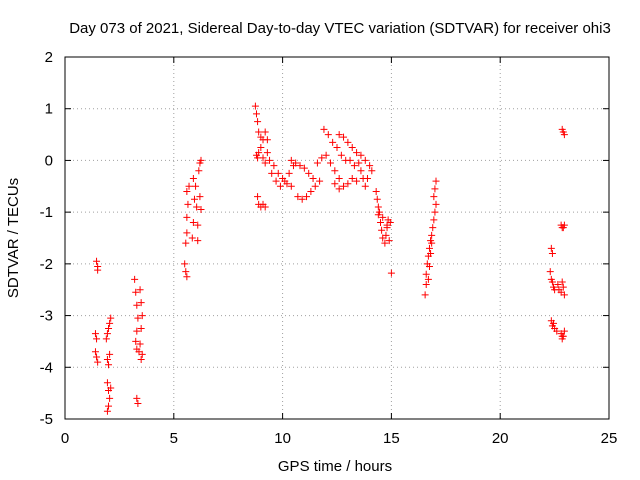  What do you see at coordinates (46, 212) in the screenshot?
I see `y-tick-label: -1` at bounding box center [46, 212].